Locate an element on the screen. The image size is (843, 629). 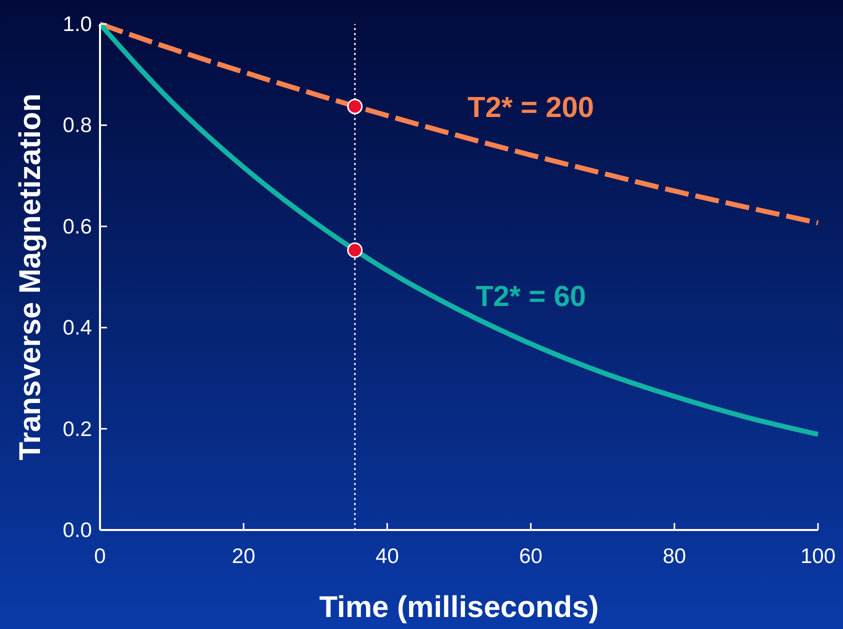
x-tick-label: 100 is located at coordinates (818, 556).